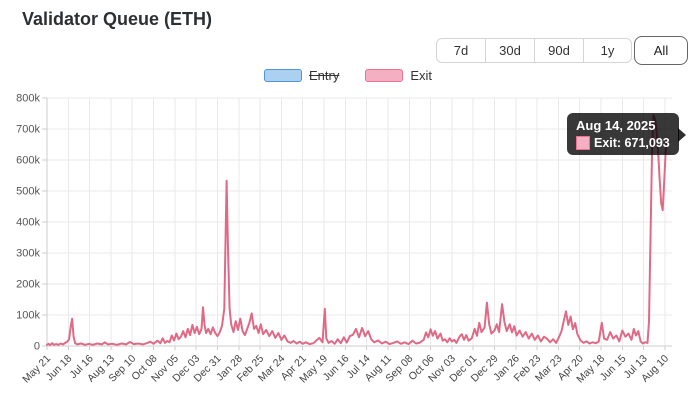 The height and width of the screenshot is (405, 696). Describe the element at coordinates (558, 50) in the screenshot. I see `range-button-90d: 90d` at that location.